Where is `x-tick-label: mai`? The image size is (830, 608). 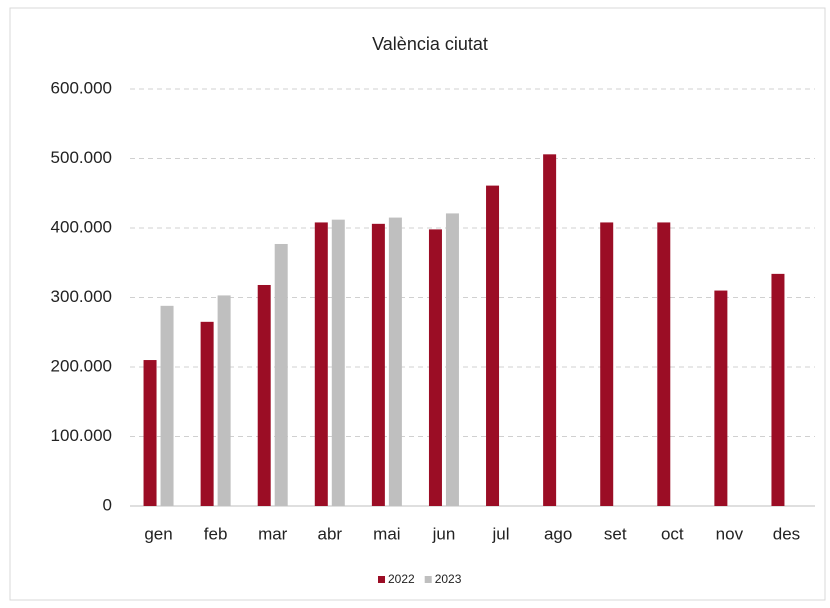
x-tick-label: mai is located at coordinates (386, 533).